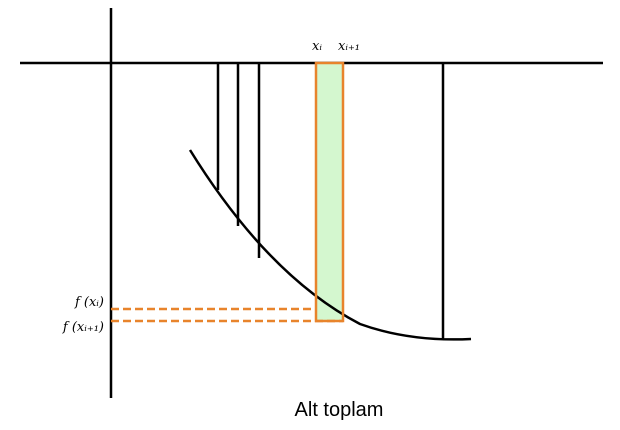 This screenshot has height=430, width=620. I want to click on label-f-x-i: f (xᵢ), so click(89, 302).